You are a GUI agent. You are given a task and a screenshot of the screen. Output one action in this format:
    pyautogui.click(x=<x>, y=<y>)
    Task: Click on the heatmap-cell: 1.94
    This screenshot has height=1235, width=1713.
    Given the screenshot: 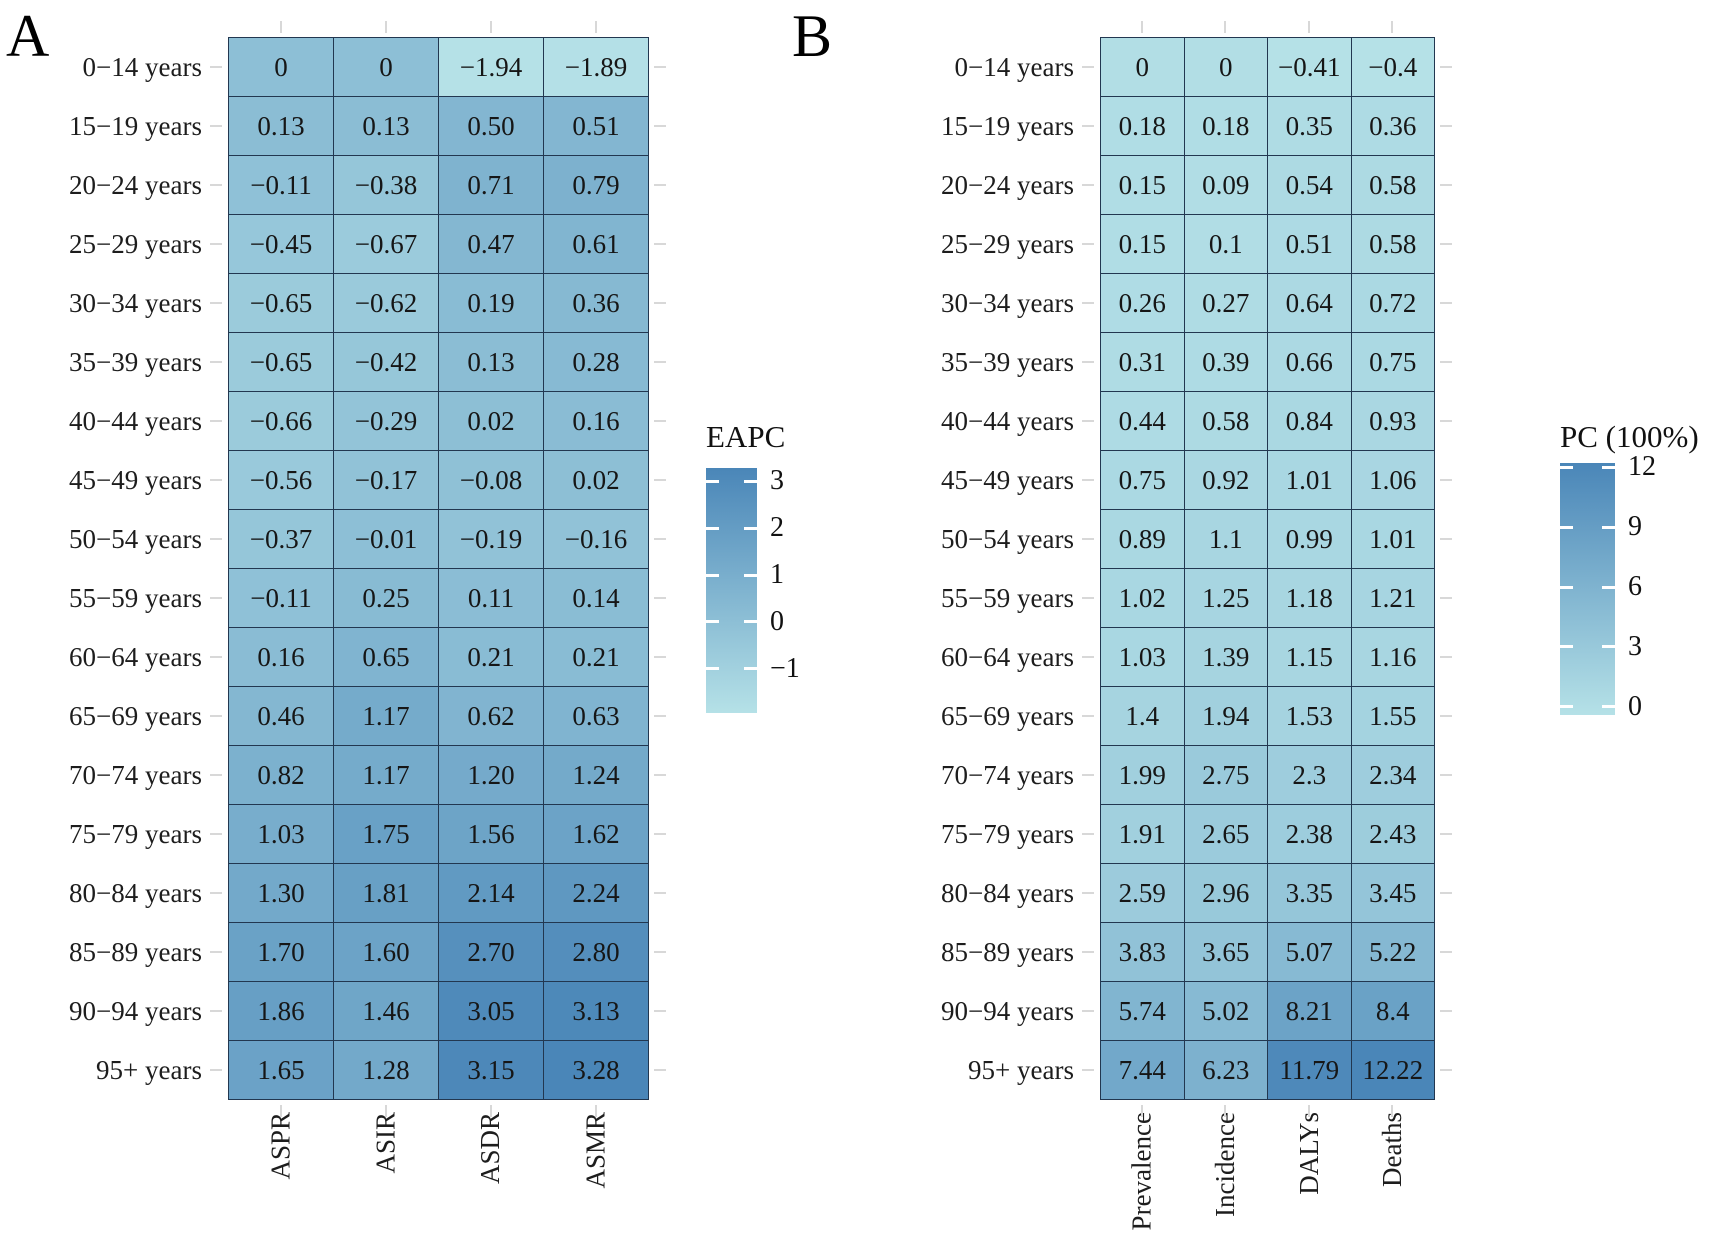 What is the action you would take?
    pyautogui.click(x=1226, y=716)
    